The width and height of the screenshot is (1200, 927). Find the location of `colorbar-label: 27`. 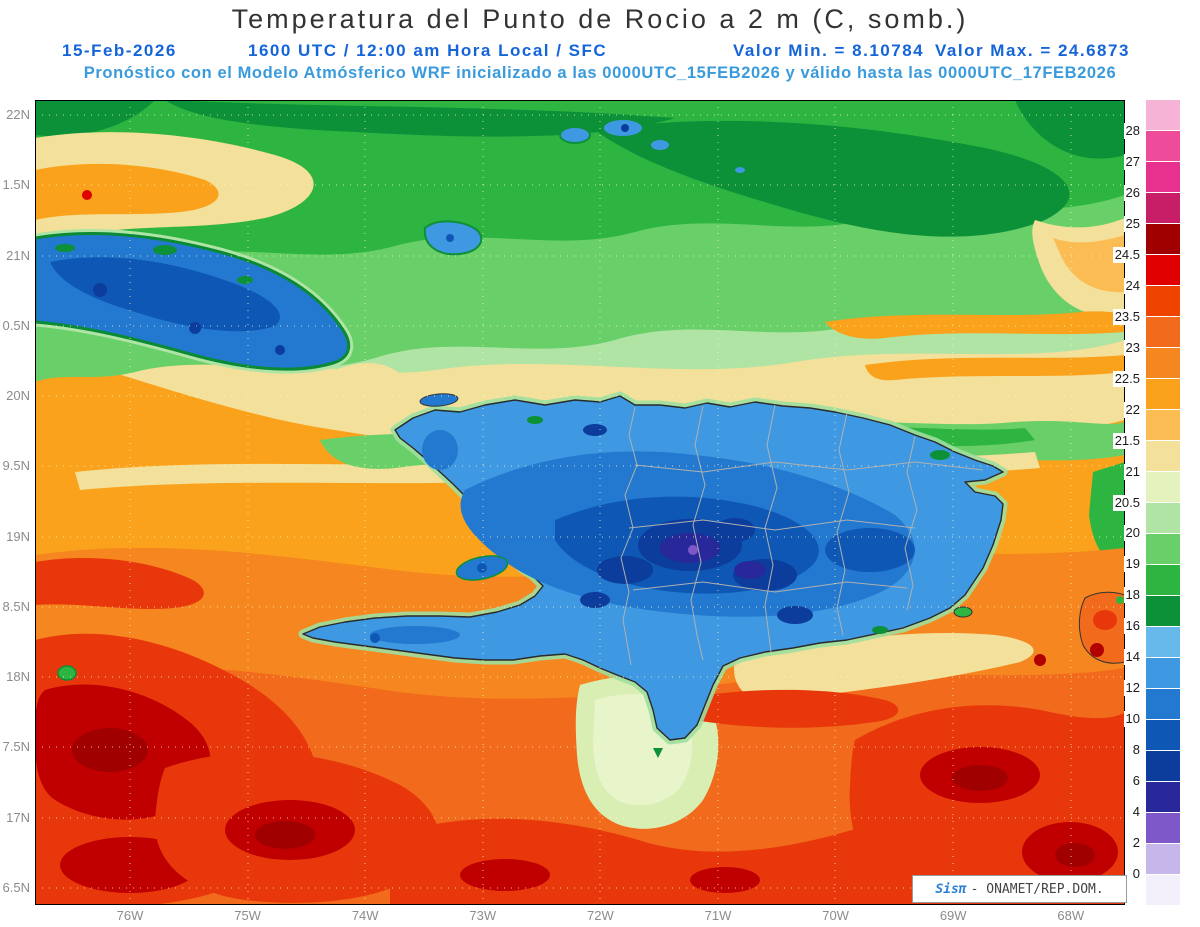

colorbar-label: 27 is located at coordinates (1132, 161).